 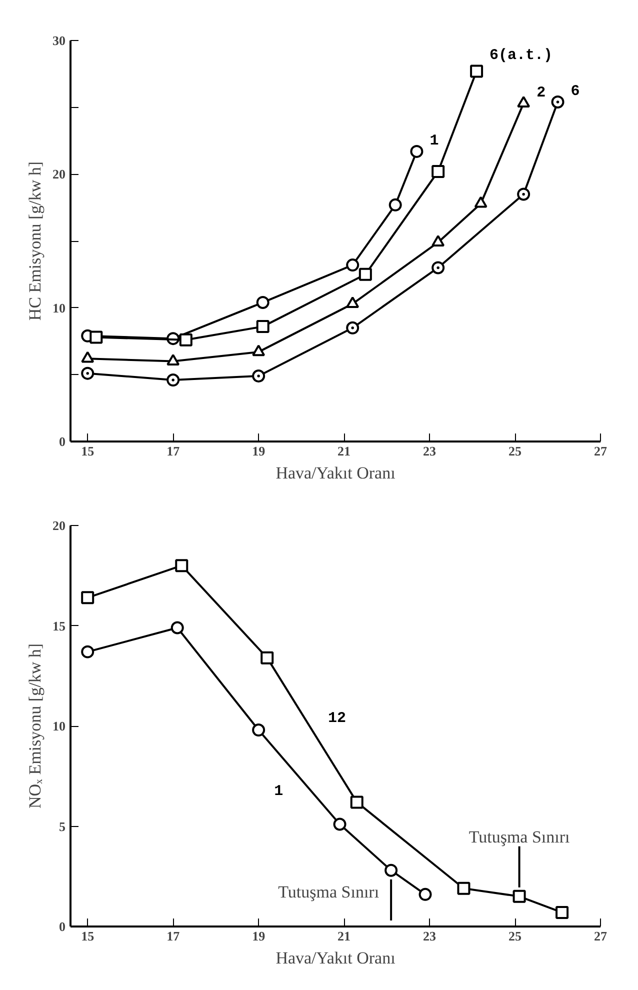 What do you see at coordinates (35, 725) in the screenshot?
I see `y-axis-title: NOₓ Emisyonu [g/kw h]` at bounding box center [35, 725].